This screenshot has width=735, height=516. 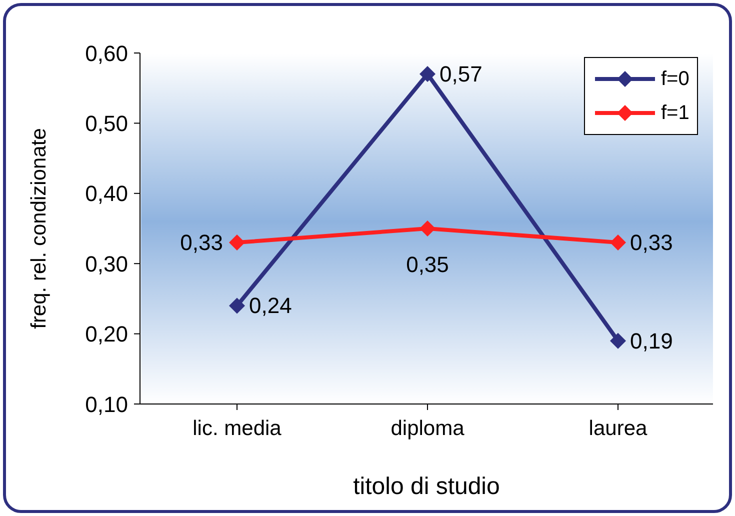 What do you see at coordinates (426, 486) in the screenshot?
I see `x-axis-title: titolo di studio` at bounding box center [426, 486].